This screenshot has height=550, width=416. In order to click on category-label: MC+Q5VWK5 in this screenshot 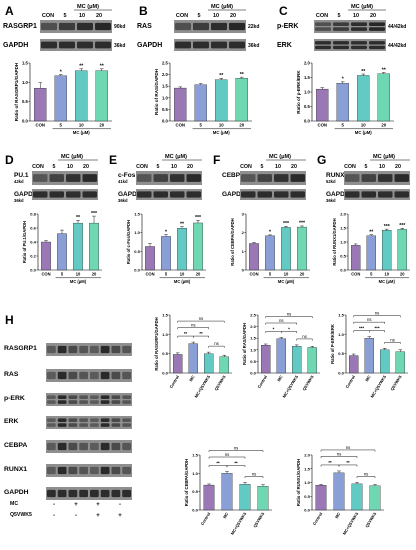, I will do `click(290, 386)`.